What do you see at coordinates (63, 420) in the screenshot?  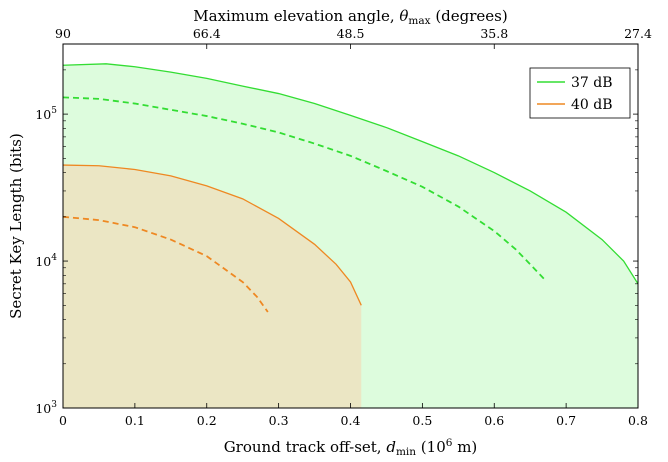 I see `x-tick-label-0: 0` at bounding box center [63, 420].